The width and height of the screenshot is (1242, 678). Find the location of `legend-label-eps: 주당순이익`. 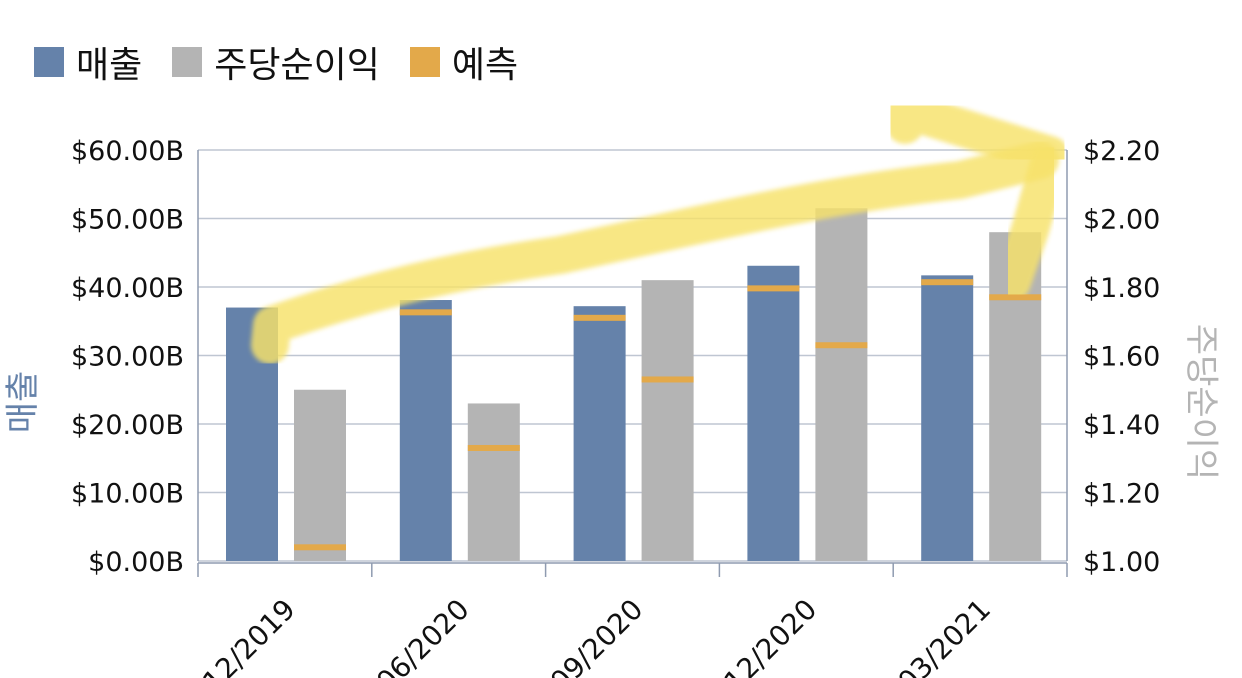

legend-label-eps: 주당순이익 is located at coordinates (297, 65).